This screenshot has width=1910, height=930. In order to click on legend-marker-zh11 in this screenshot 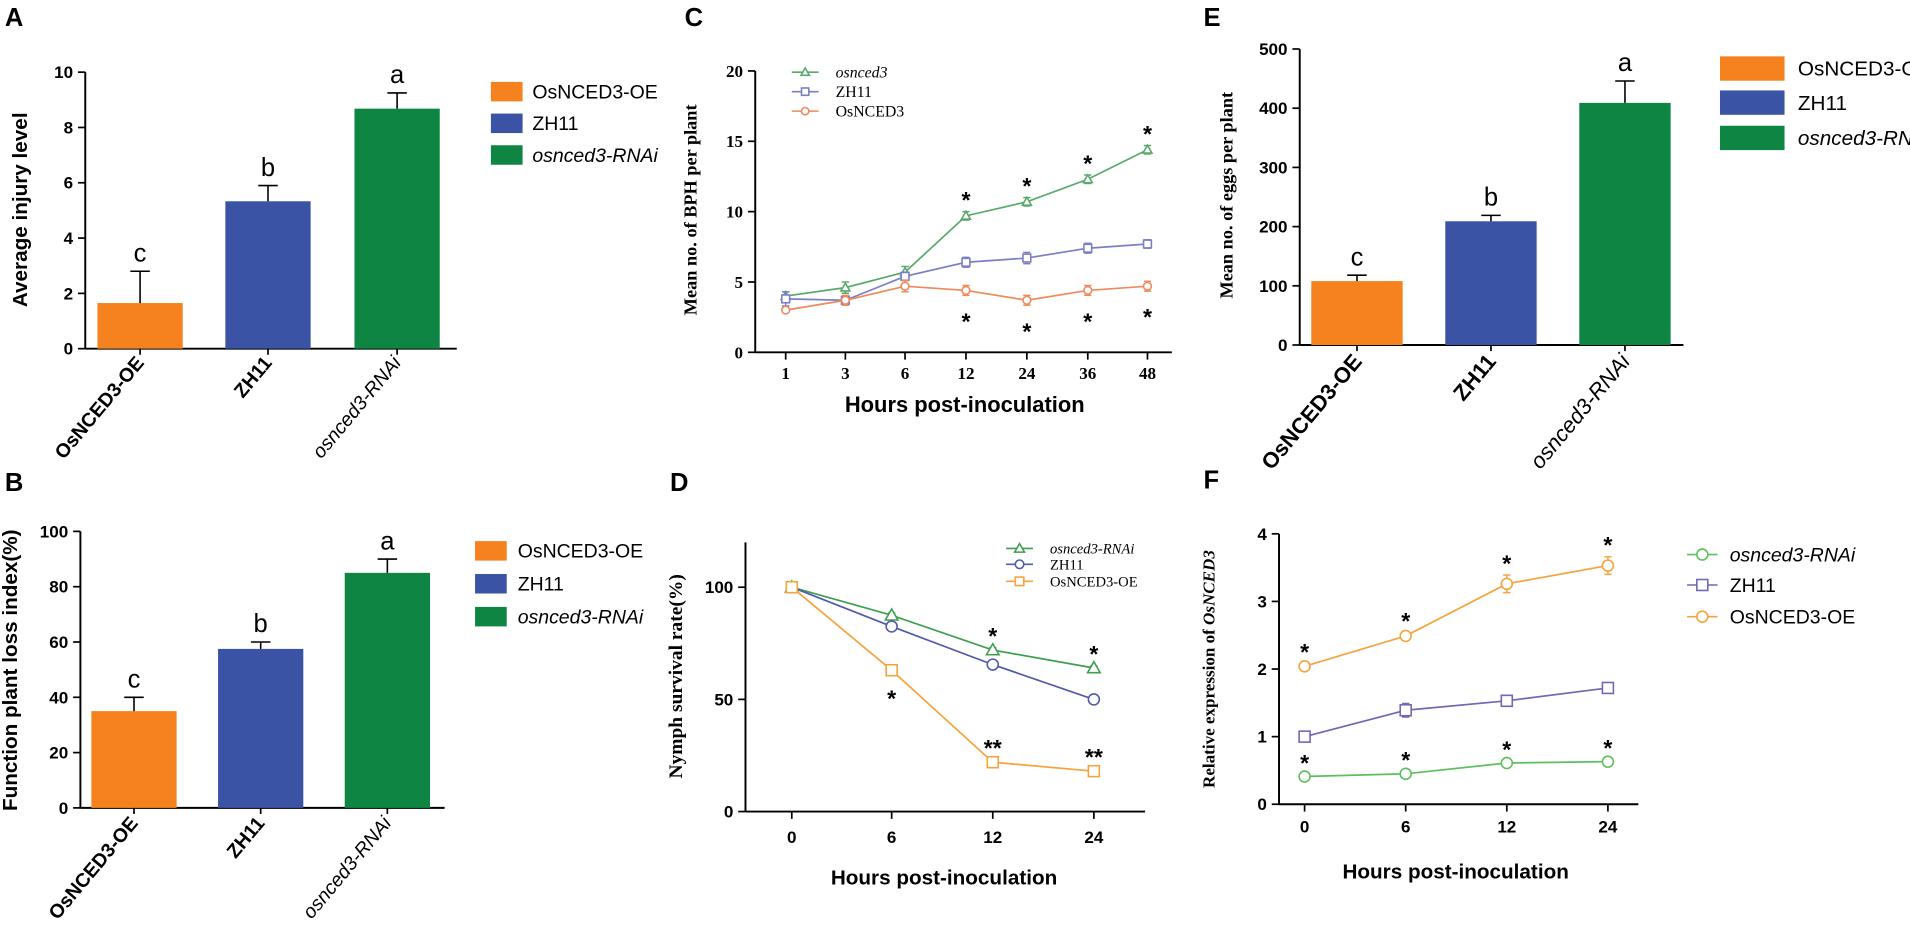, I will do `click(1702, 585)`.